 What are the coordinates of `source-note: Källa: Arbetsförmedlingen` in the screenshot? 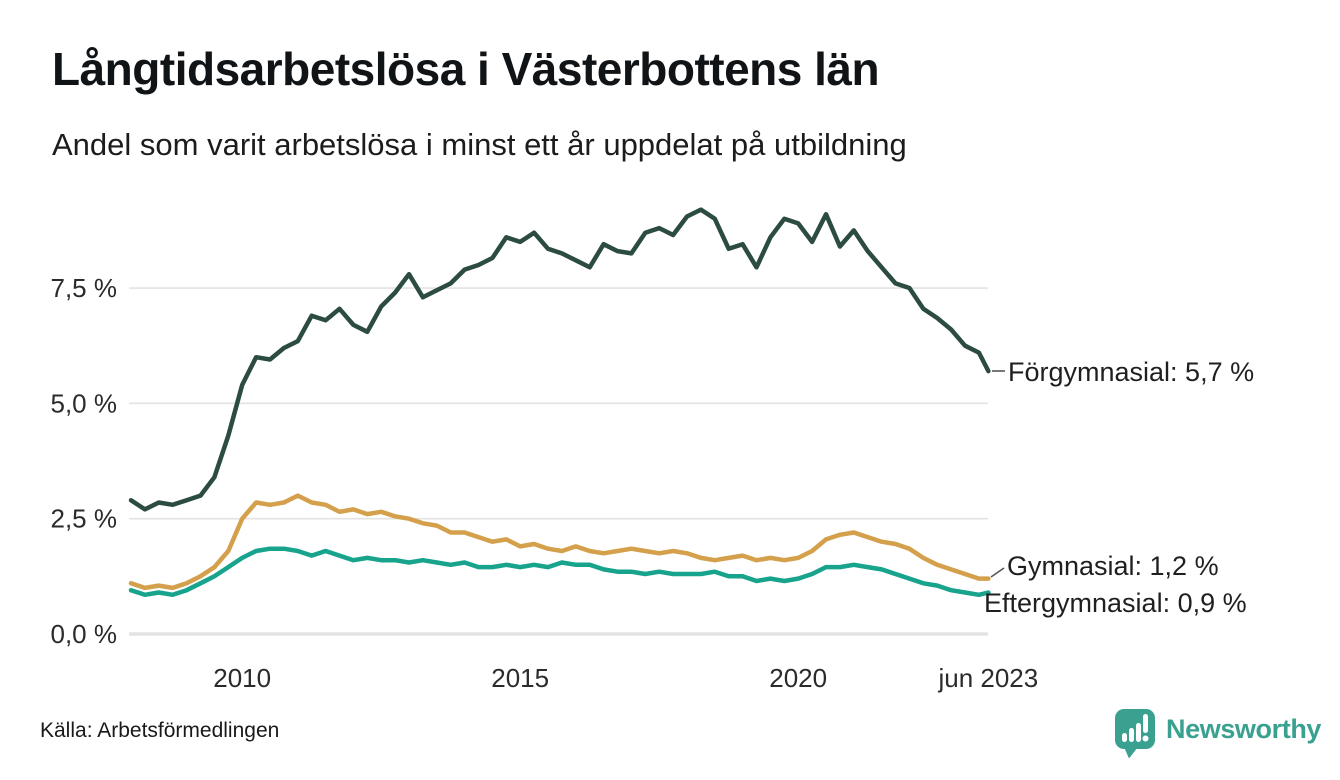 It's located at (160, 730).